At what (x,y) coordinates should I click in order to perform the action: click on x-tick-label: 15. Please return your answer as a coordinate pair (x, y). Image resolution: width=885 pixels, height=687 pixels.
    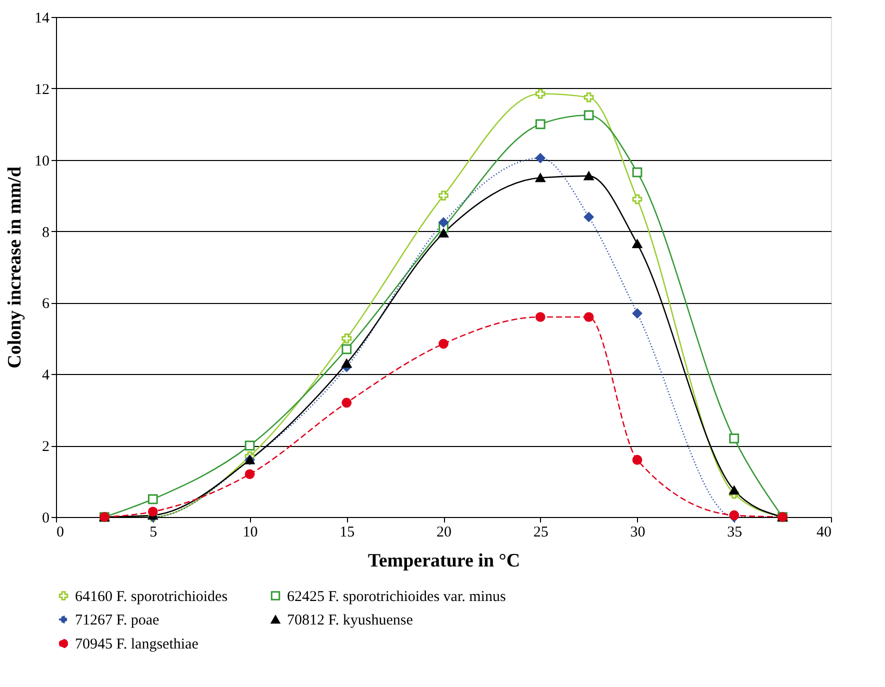
    Looking at the image, I should click on (347, 532).